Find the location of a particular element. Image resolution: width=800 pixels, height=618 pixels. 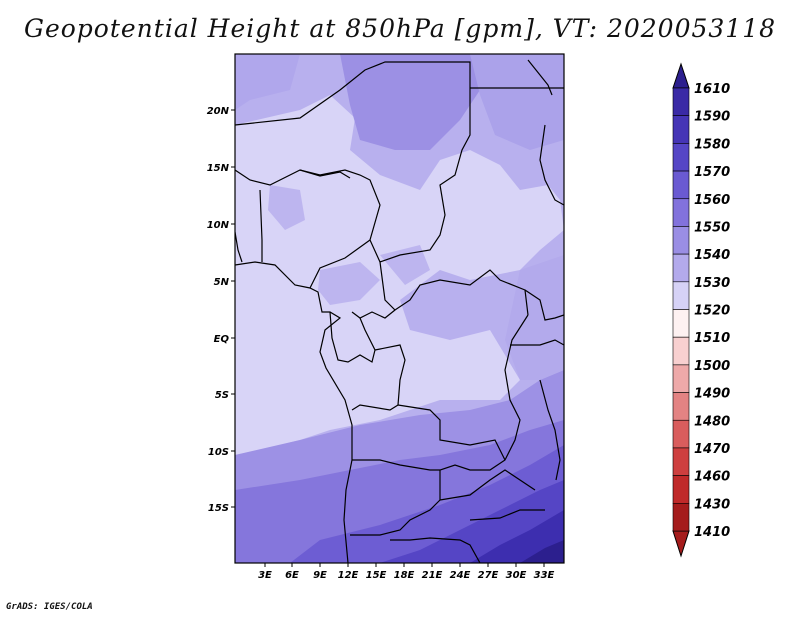

lat-label-5s: 5S is located at coordinates (222, 395).